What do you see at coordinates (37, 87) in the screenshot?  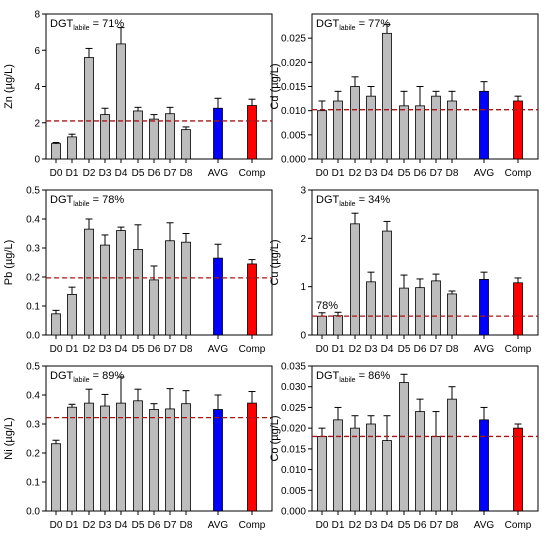 I see `y-tick-label: 4` at bounding box center [37, 87].